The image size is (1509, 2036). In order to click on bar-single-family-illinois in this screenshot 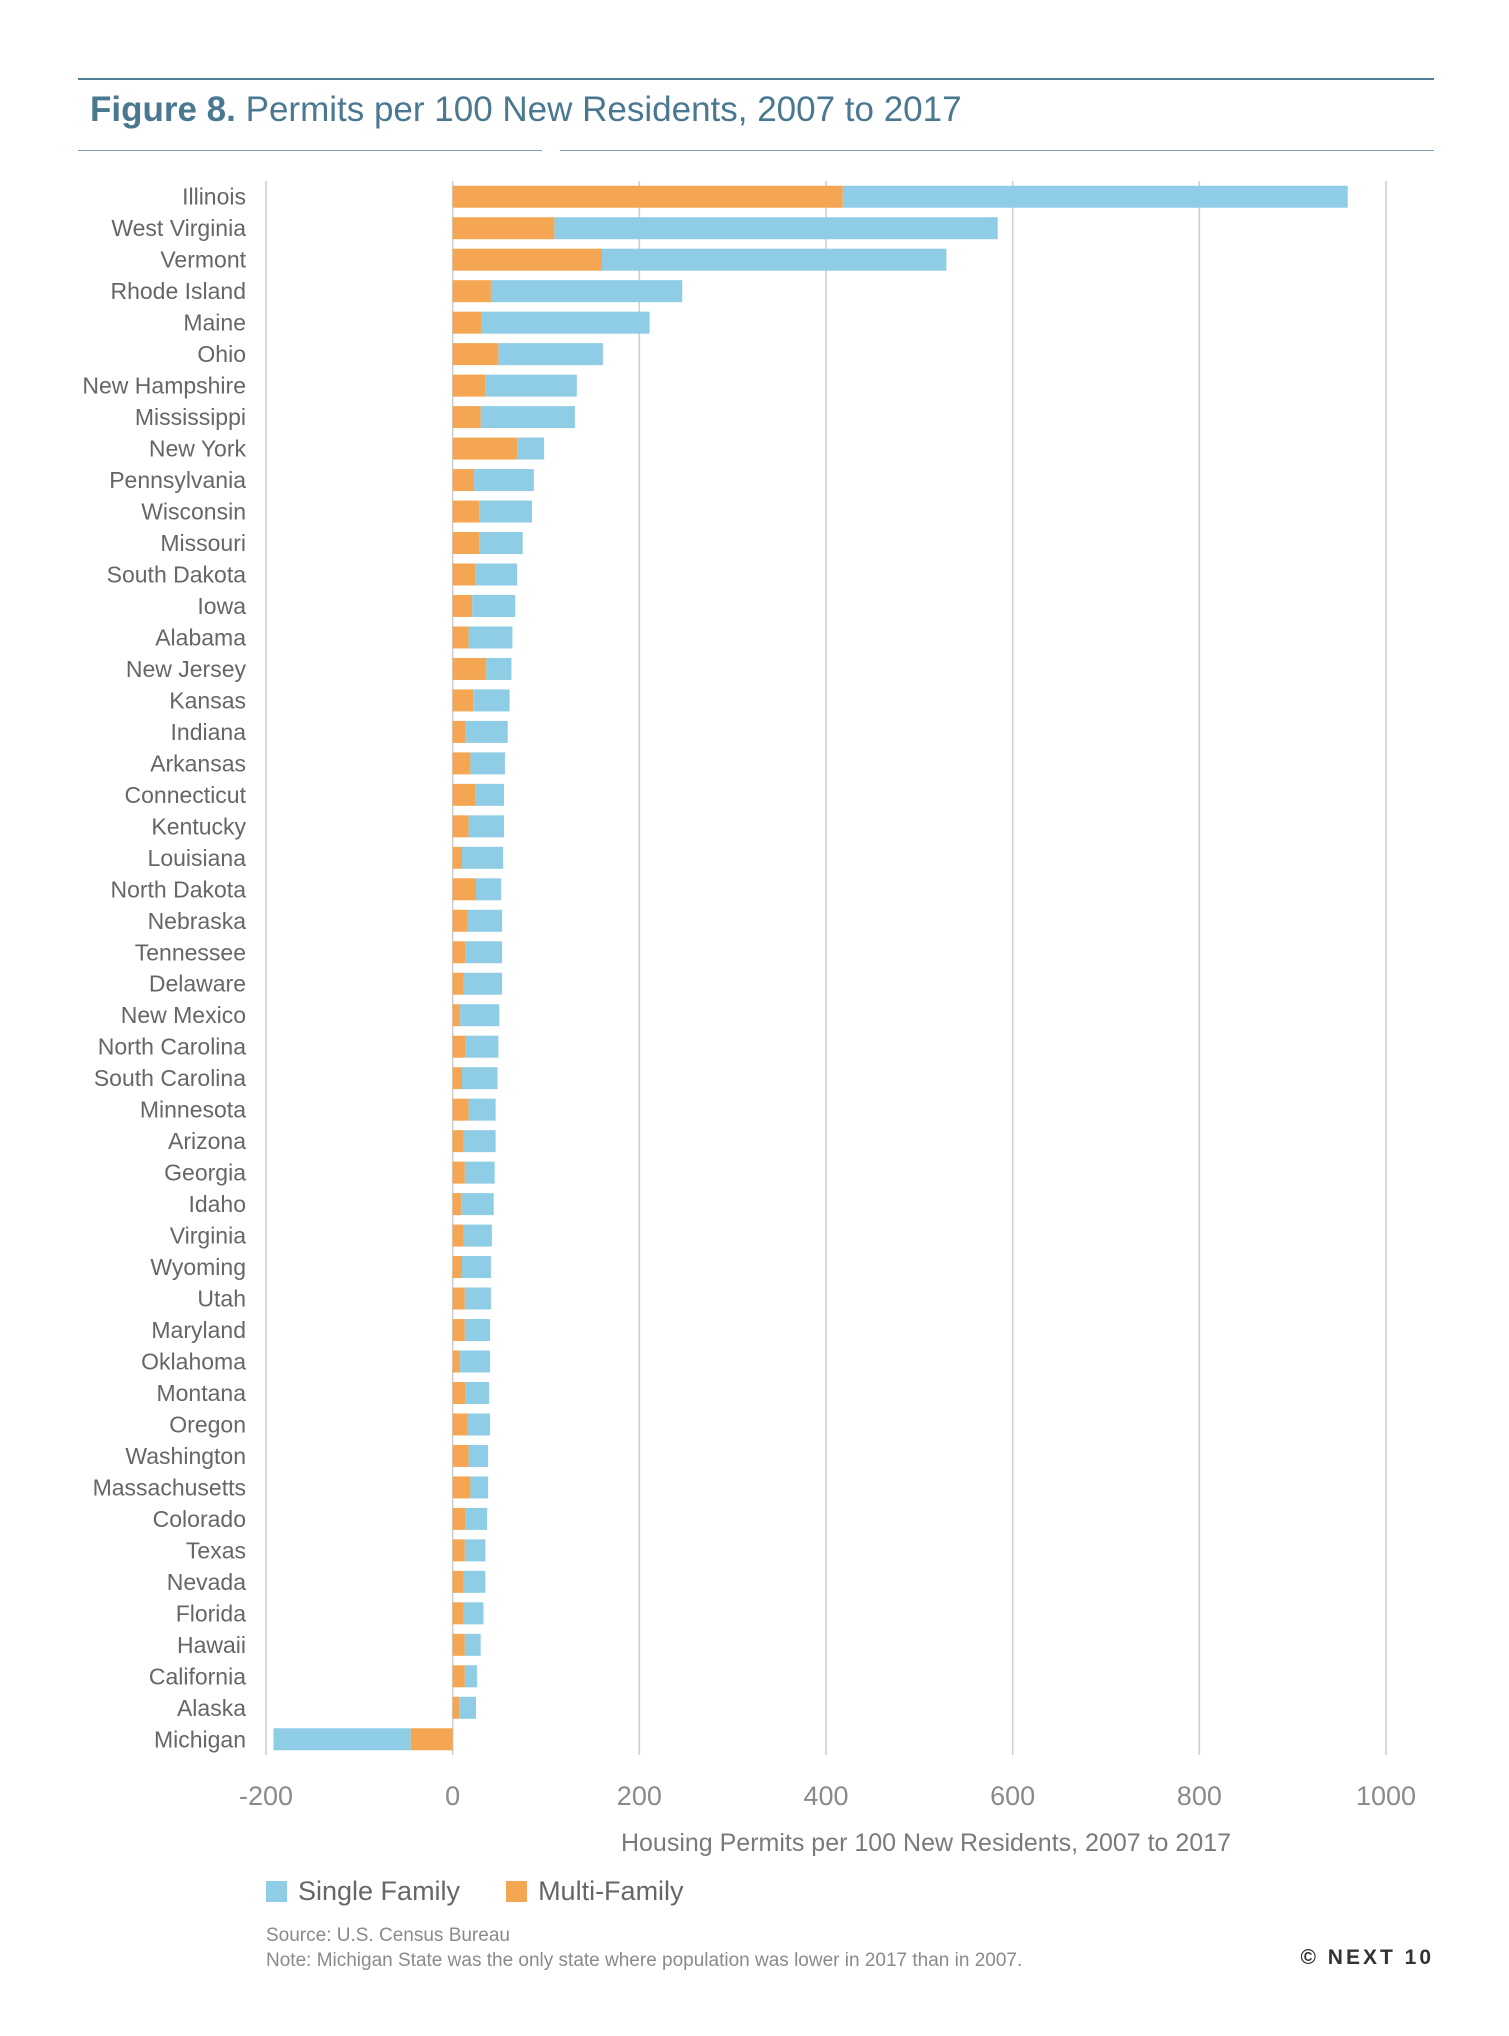, I will do `click(1095, 196)`.